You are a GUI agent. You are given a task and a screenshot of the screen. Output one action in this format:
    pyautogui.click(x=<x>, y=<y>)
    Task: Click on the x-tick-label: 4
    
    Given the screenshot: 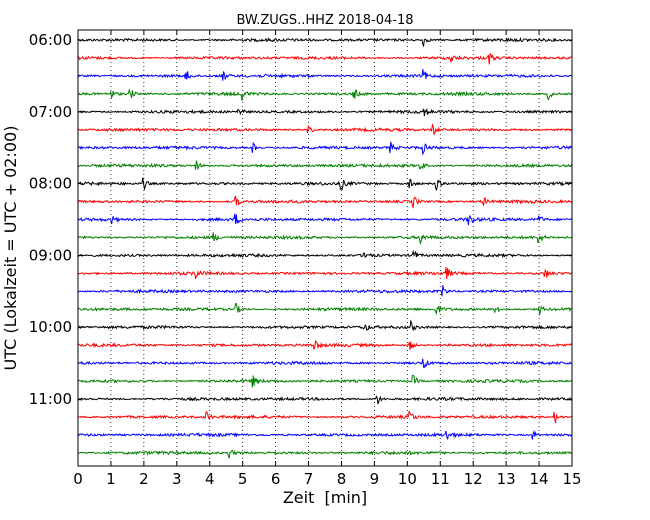 What is the action you would take?
    pyautogui.click(x=210, y=479)
    